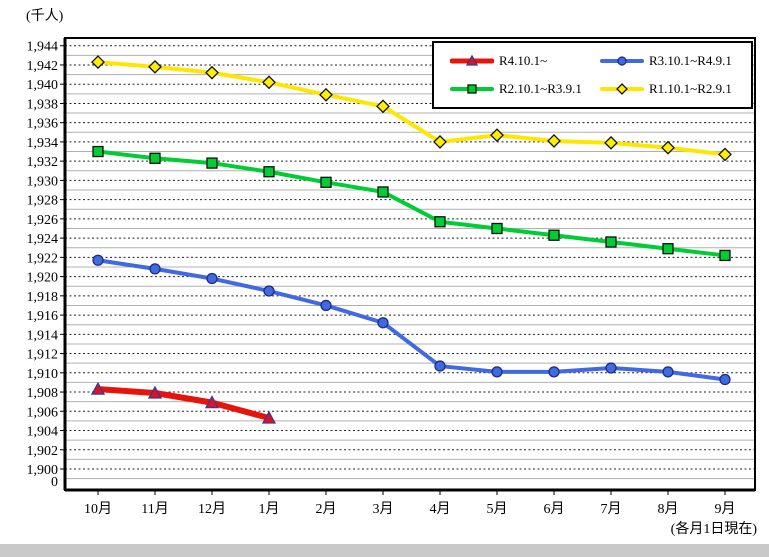 The image size is (769, 557). Describe the element at coordinates (43, 47) in the screenshot. I see `y-tick-label: 1,944` at that location.